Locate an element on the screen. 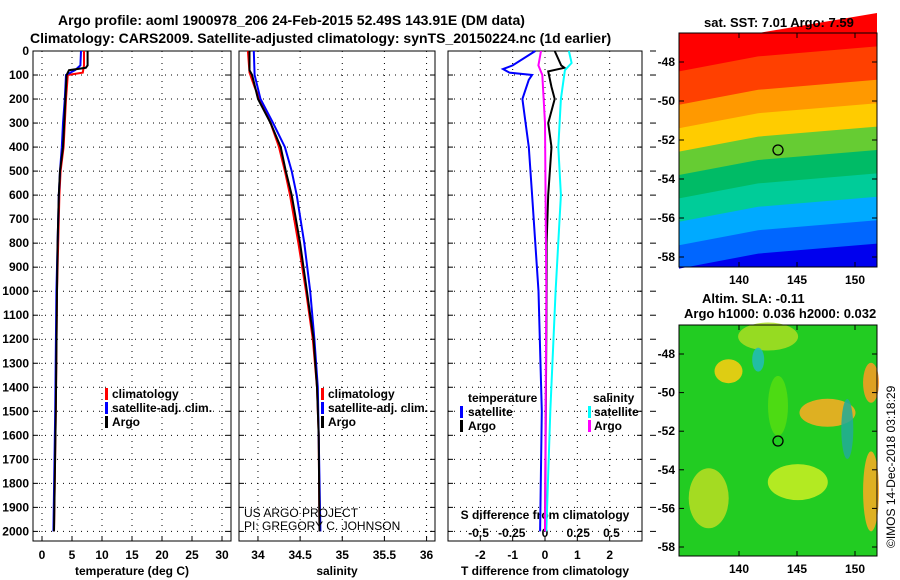  y-tick-label: 200 is located at coordinates (19, 99).